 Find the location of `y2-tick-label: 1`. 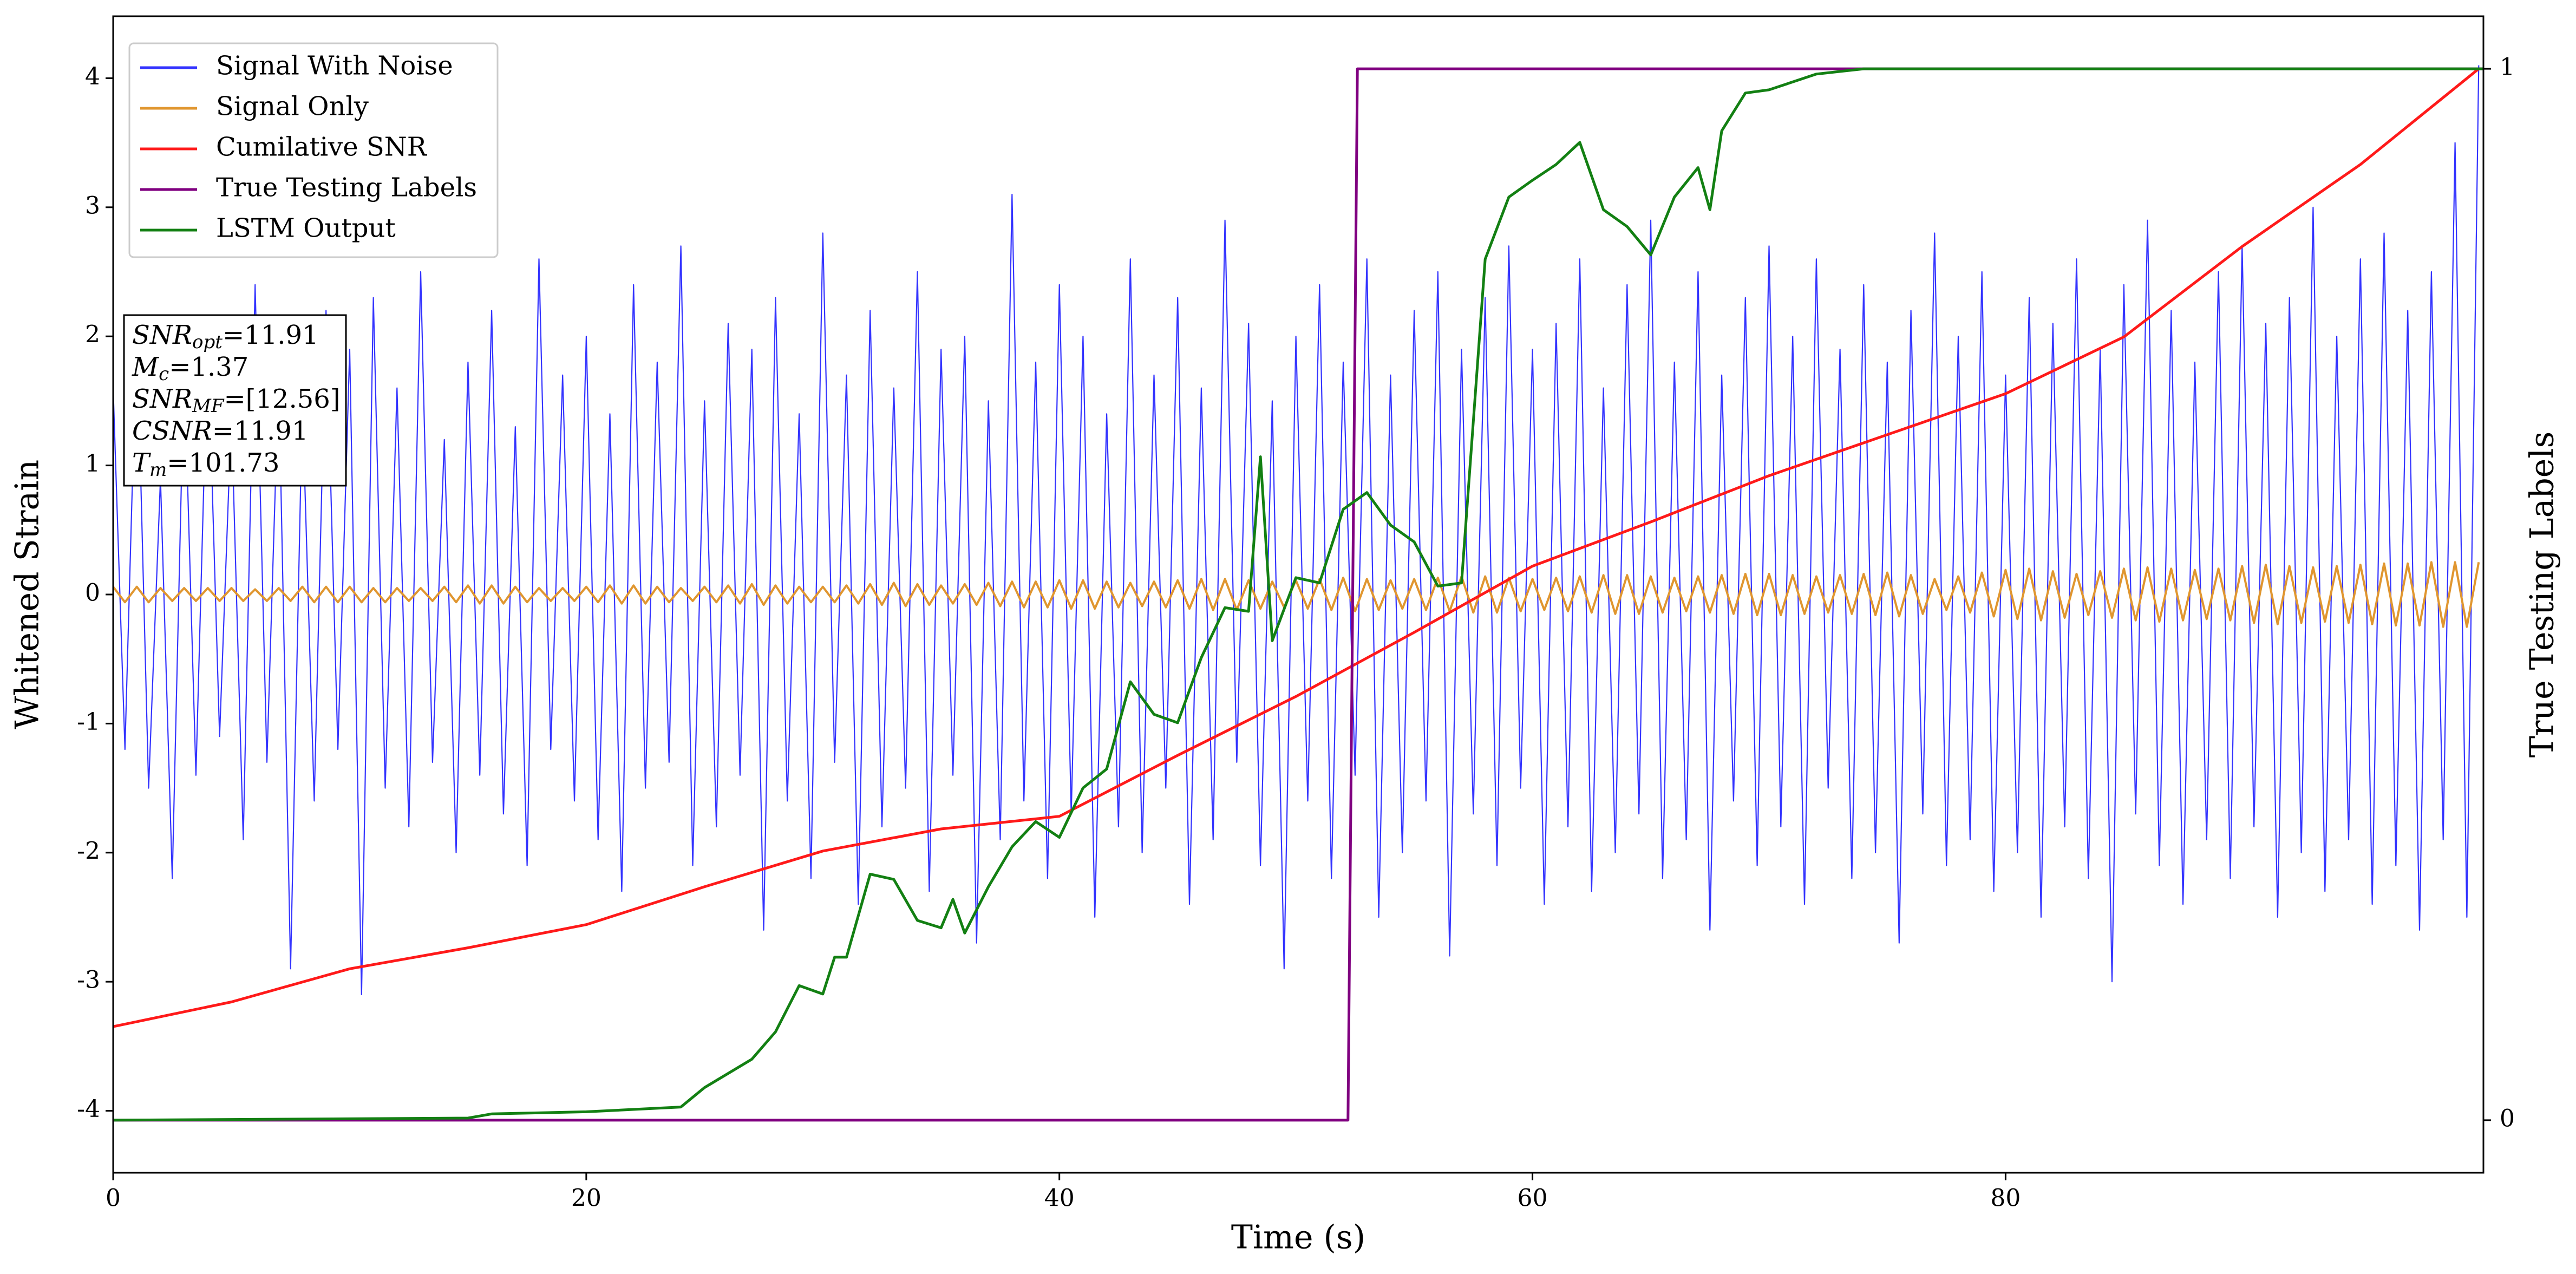

y2-tick-label: 1 is located at coordinates (2507, 67).